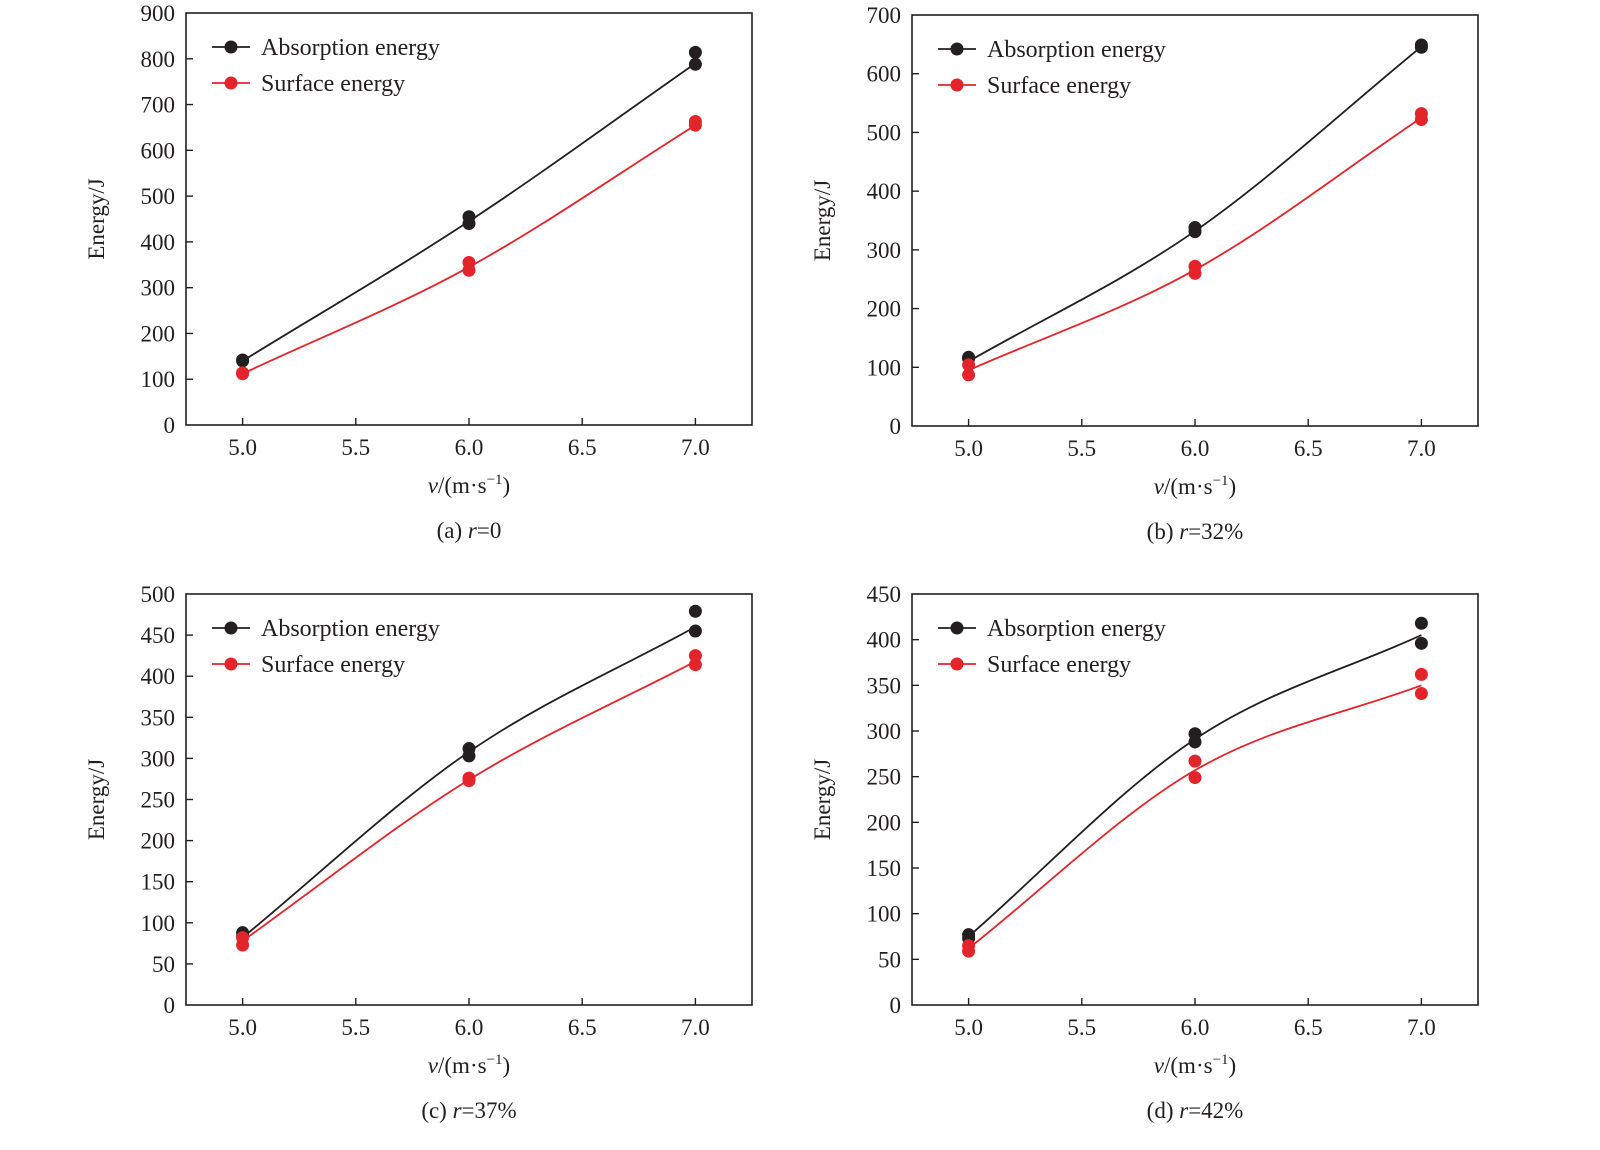  I want to click on caption-value: =32%, so click(1215, 531).